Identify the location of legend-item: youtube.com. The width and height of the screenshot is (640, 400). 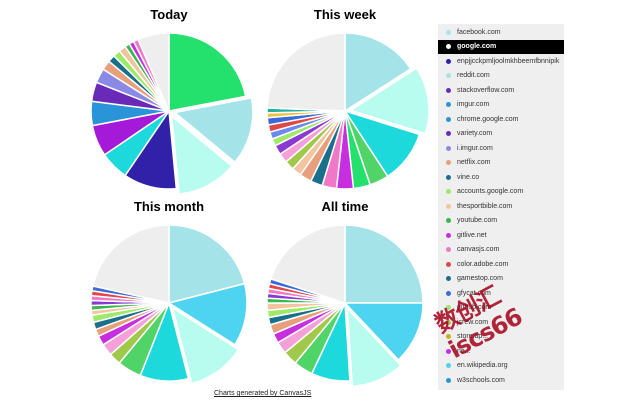
(501, 221).